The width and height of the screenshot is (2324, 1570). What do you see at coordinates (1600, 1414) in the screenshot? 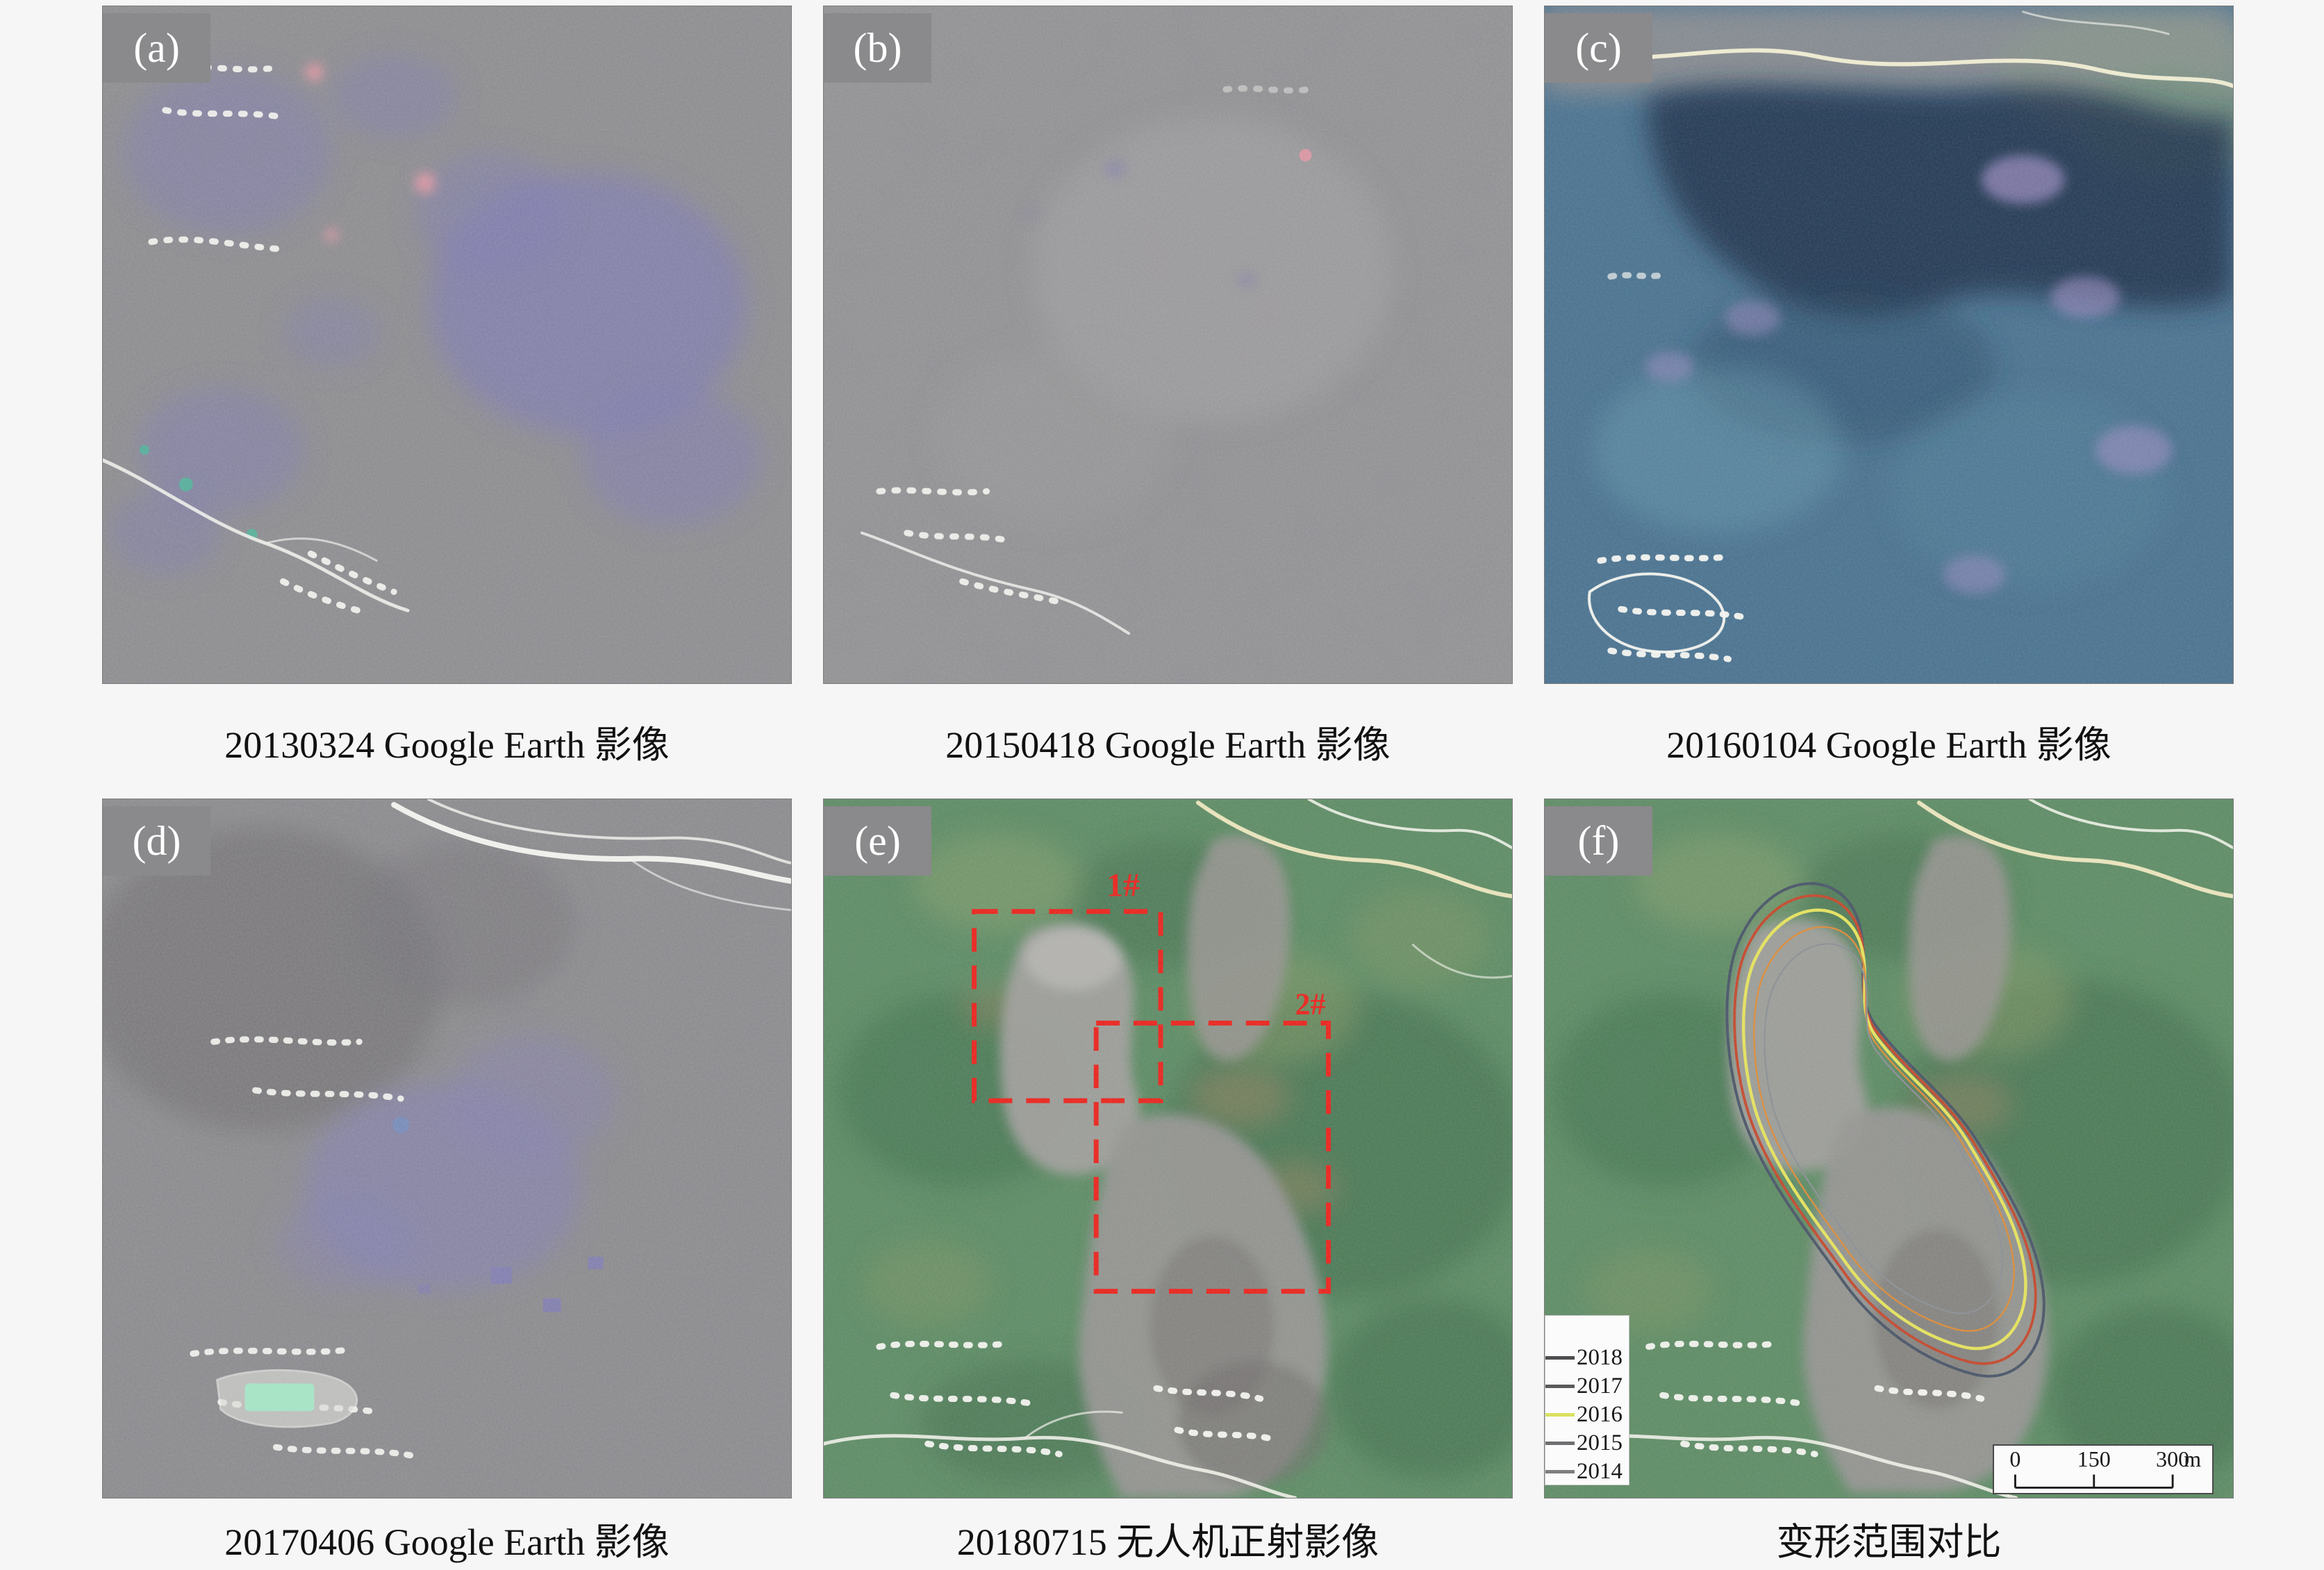
I see `legend-label-2016: 2016` at bounding box center [1600, 1414].